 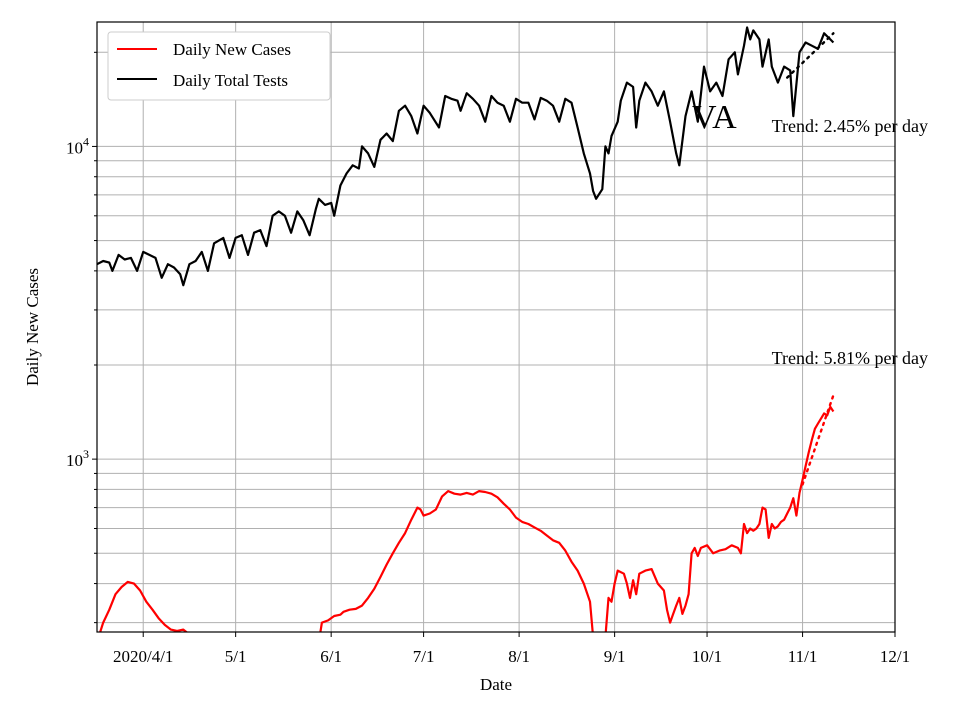 What do you see at coordinates (895, 656) in the screenshot?
I see `x-tick-label-12-1: 12/1` at bounding box center [895, 656].